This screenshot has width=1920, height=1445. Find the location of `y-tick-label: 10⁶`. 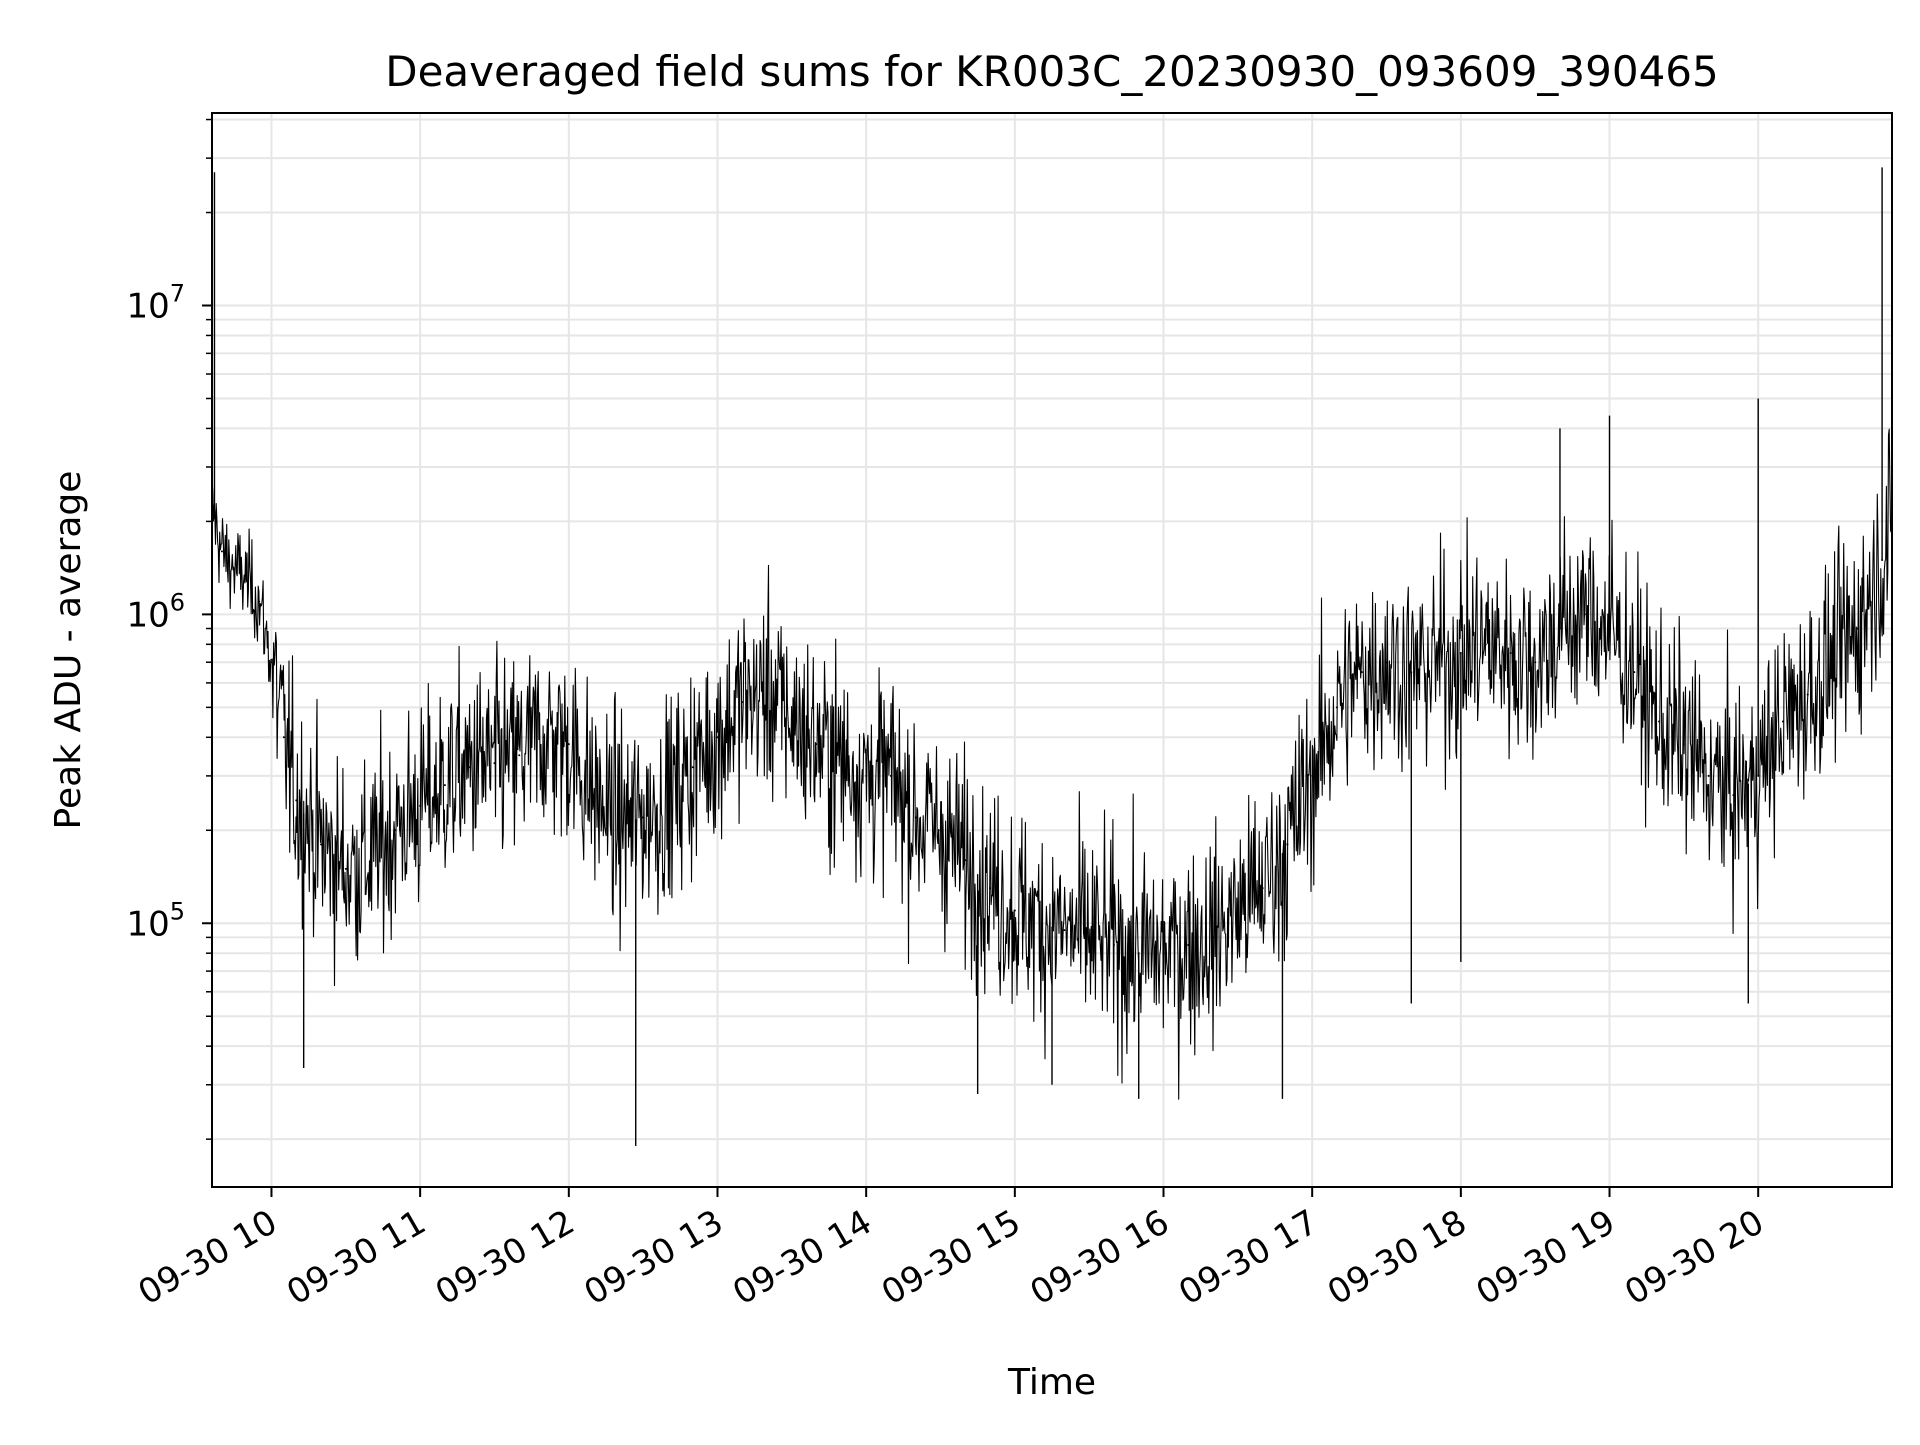

y-tick-label: 10⁶ is located at coordinates (155, 611).